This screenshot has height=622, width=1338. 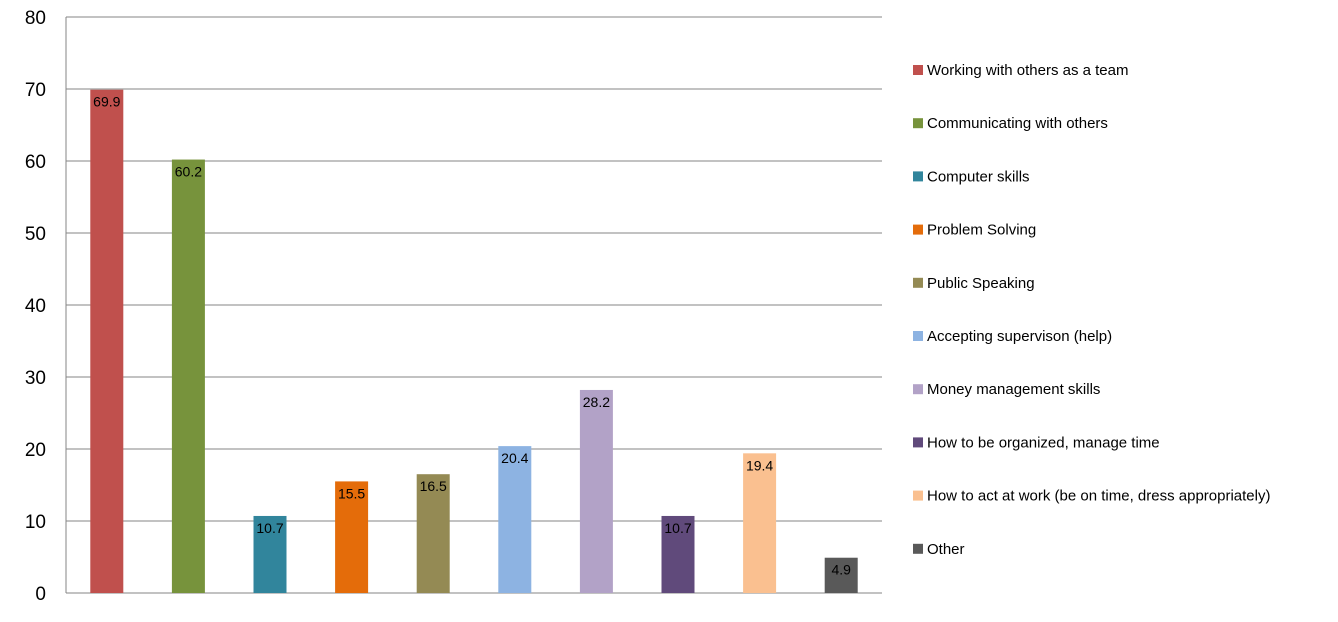 I want to click on legend-label: Problem Solving, so click(x=981, y=230).